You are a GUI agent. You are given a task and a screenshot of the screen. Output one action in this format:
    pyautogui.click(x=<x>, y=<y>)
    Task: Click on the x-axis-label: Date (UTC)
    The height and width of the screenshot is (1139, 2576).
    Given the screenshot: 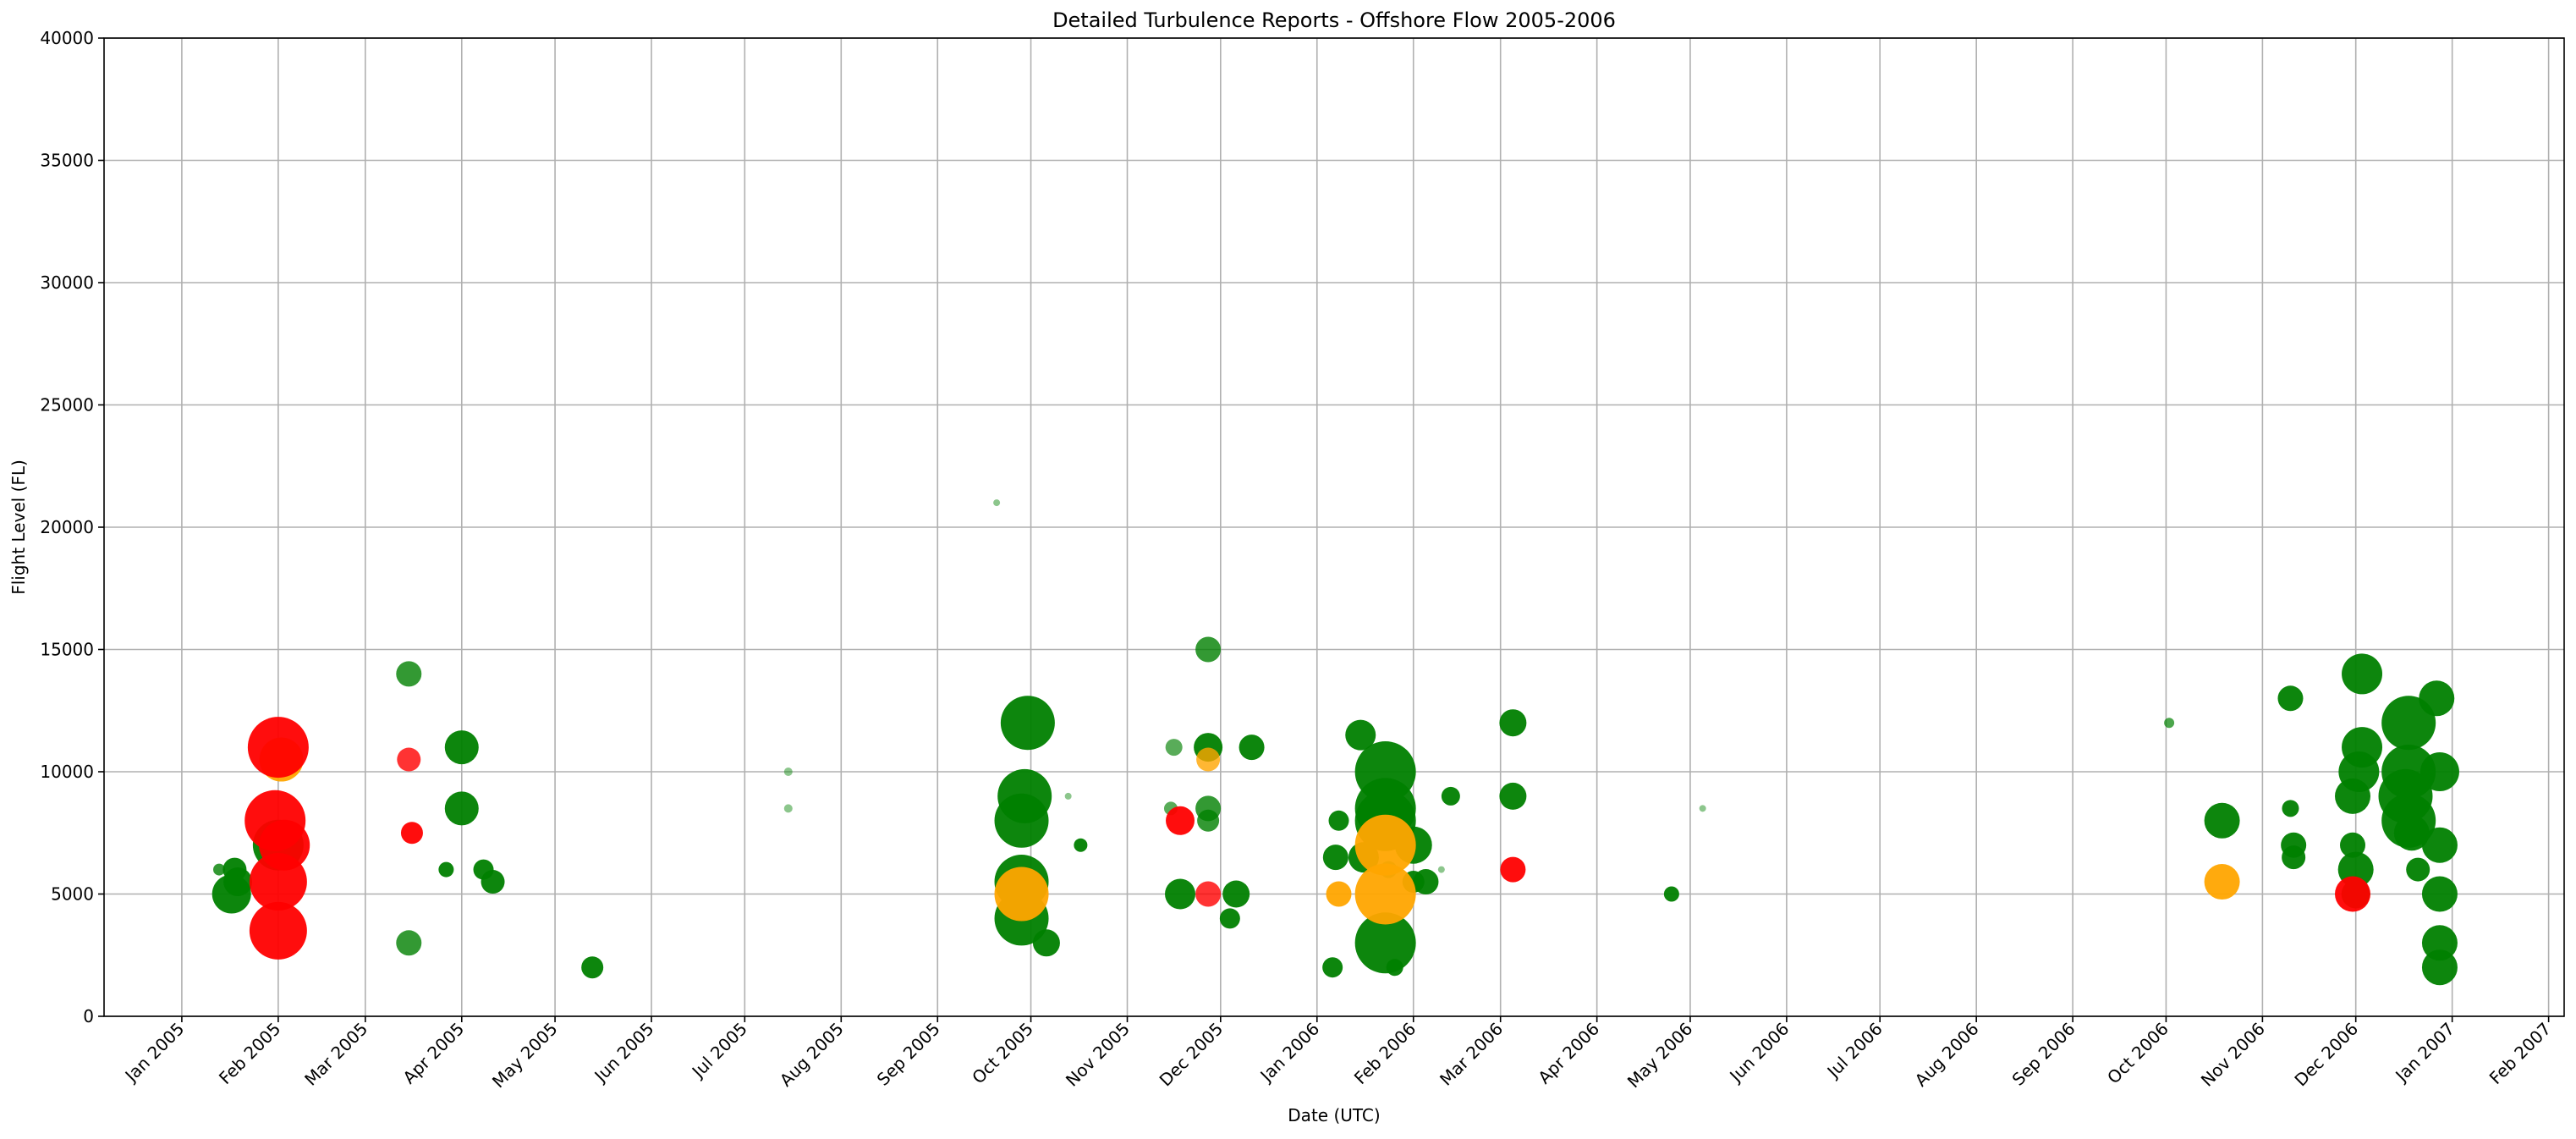 What is the action you would take?
    pyautogui.click(x=1334, y=1115)
    